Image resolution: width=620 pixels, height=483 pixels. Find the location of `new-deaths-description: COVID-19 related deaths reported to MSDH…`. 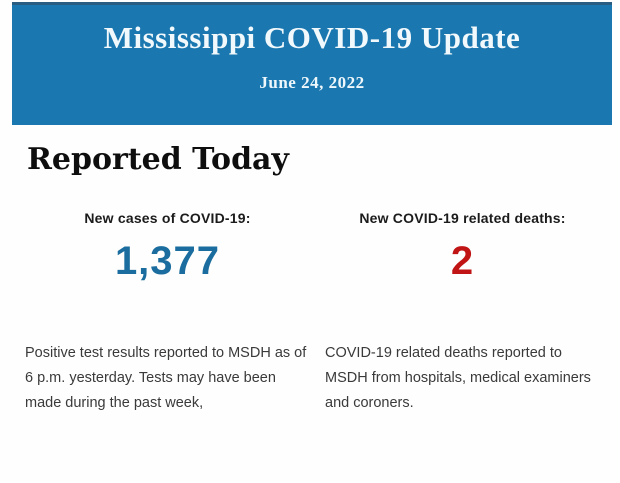

new-deaths-description: COVID-19 related deaths reported to MSDH… is located at coordinates (458, 378).